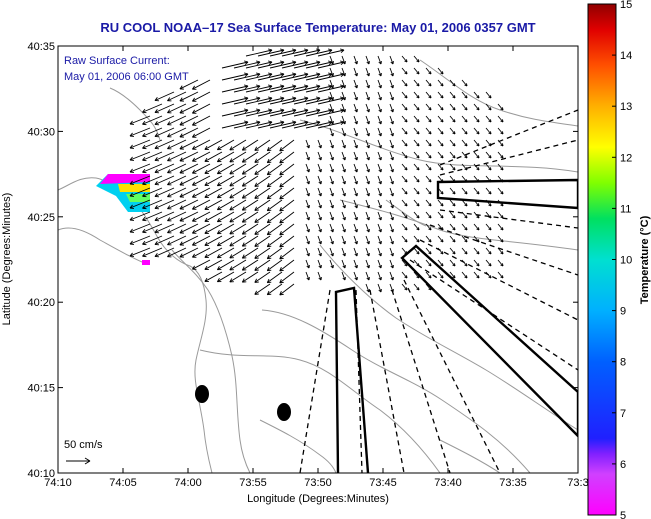 This screenshot has height=519, width=651. I want to click on colorbar-tick-label: 6, so click(623, 465).